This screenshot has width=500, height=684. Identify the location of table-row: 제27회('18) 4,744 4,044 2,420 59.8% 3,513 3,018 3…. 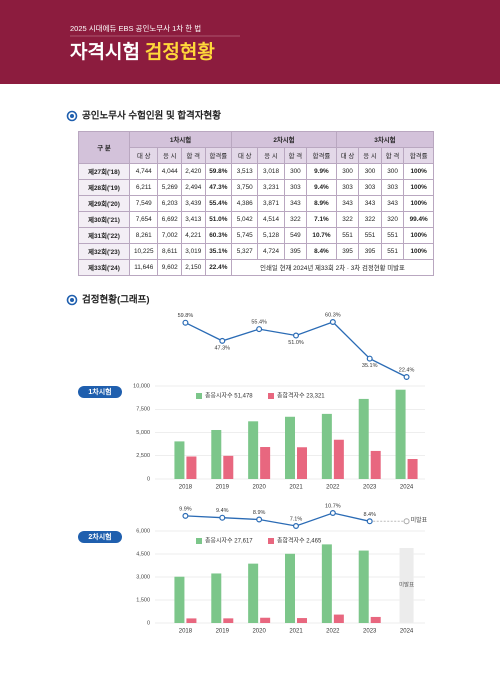
(256, 171).